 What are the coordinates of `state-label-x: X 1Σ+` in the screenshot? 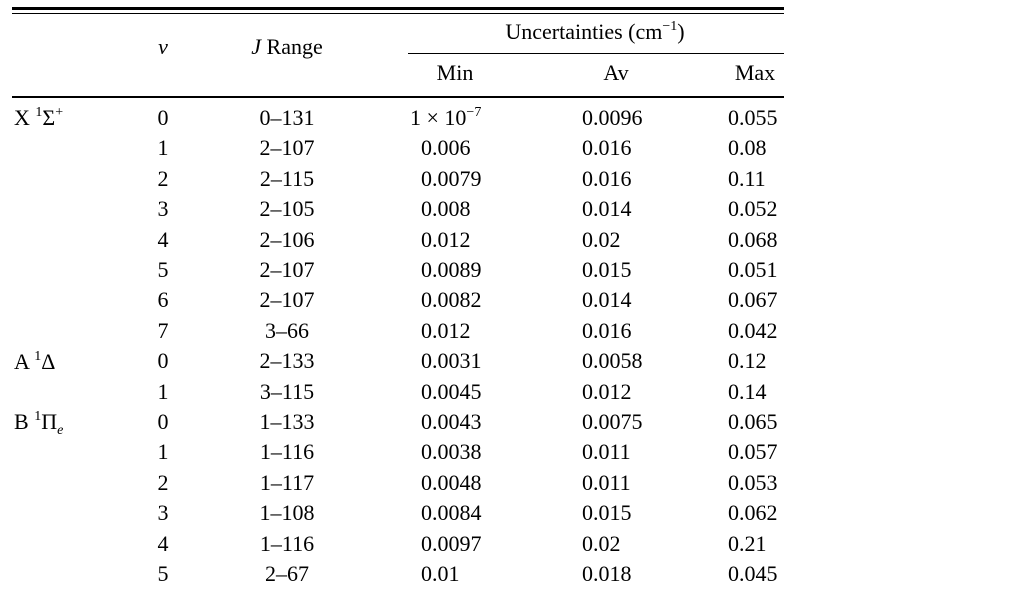 It's located at (38, 118).